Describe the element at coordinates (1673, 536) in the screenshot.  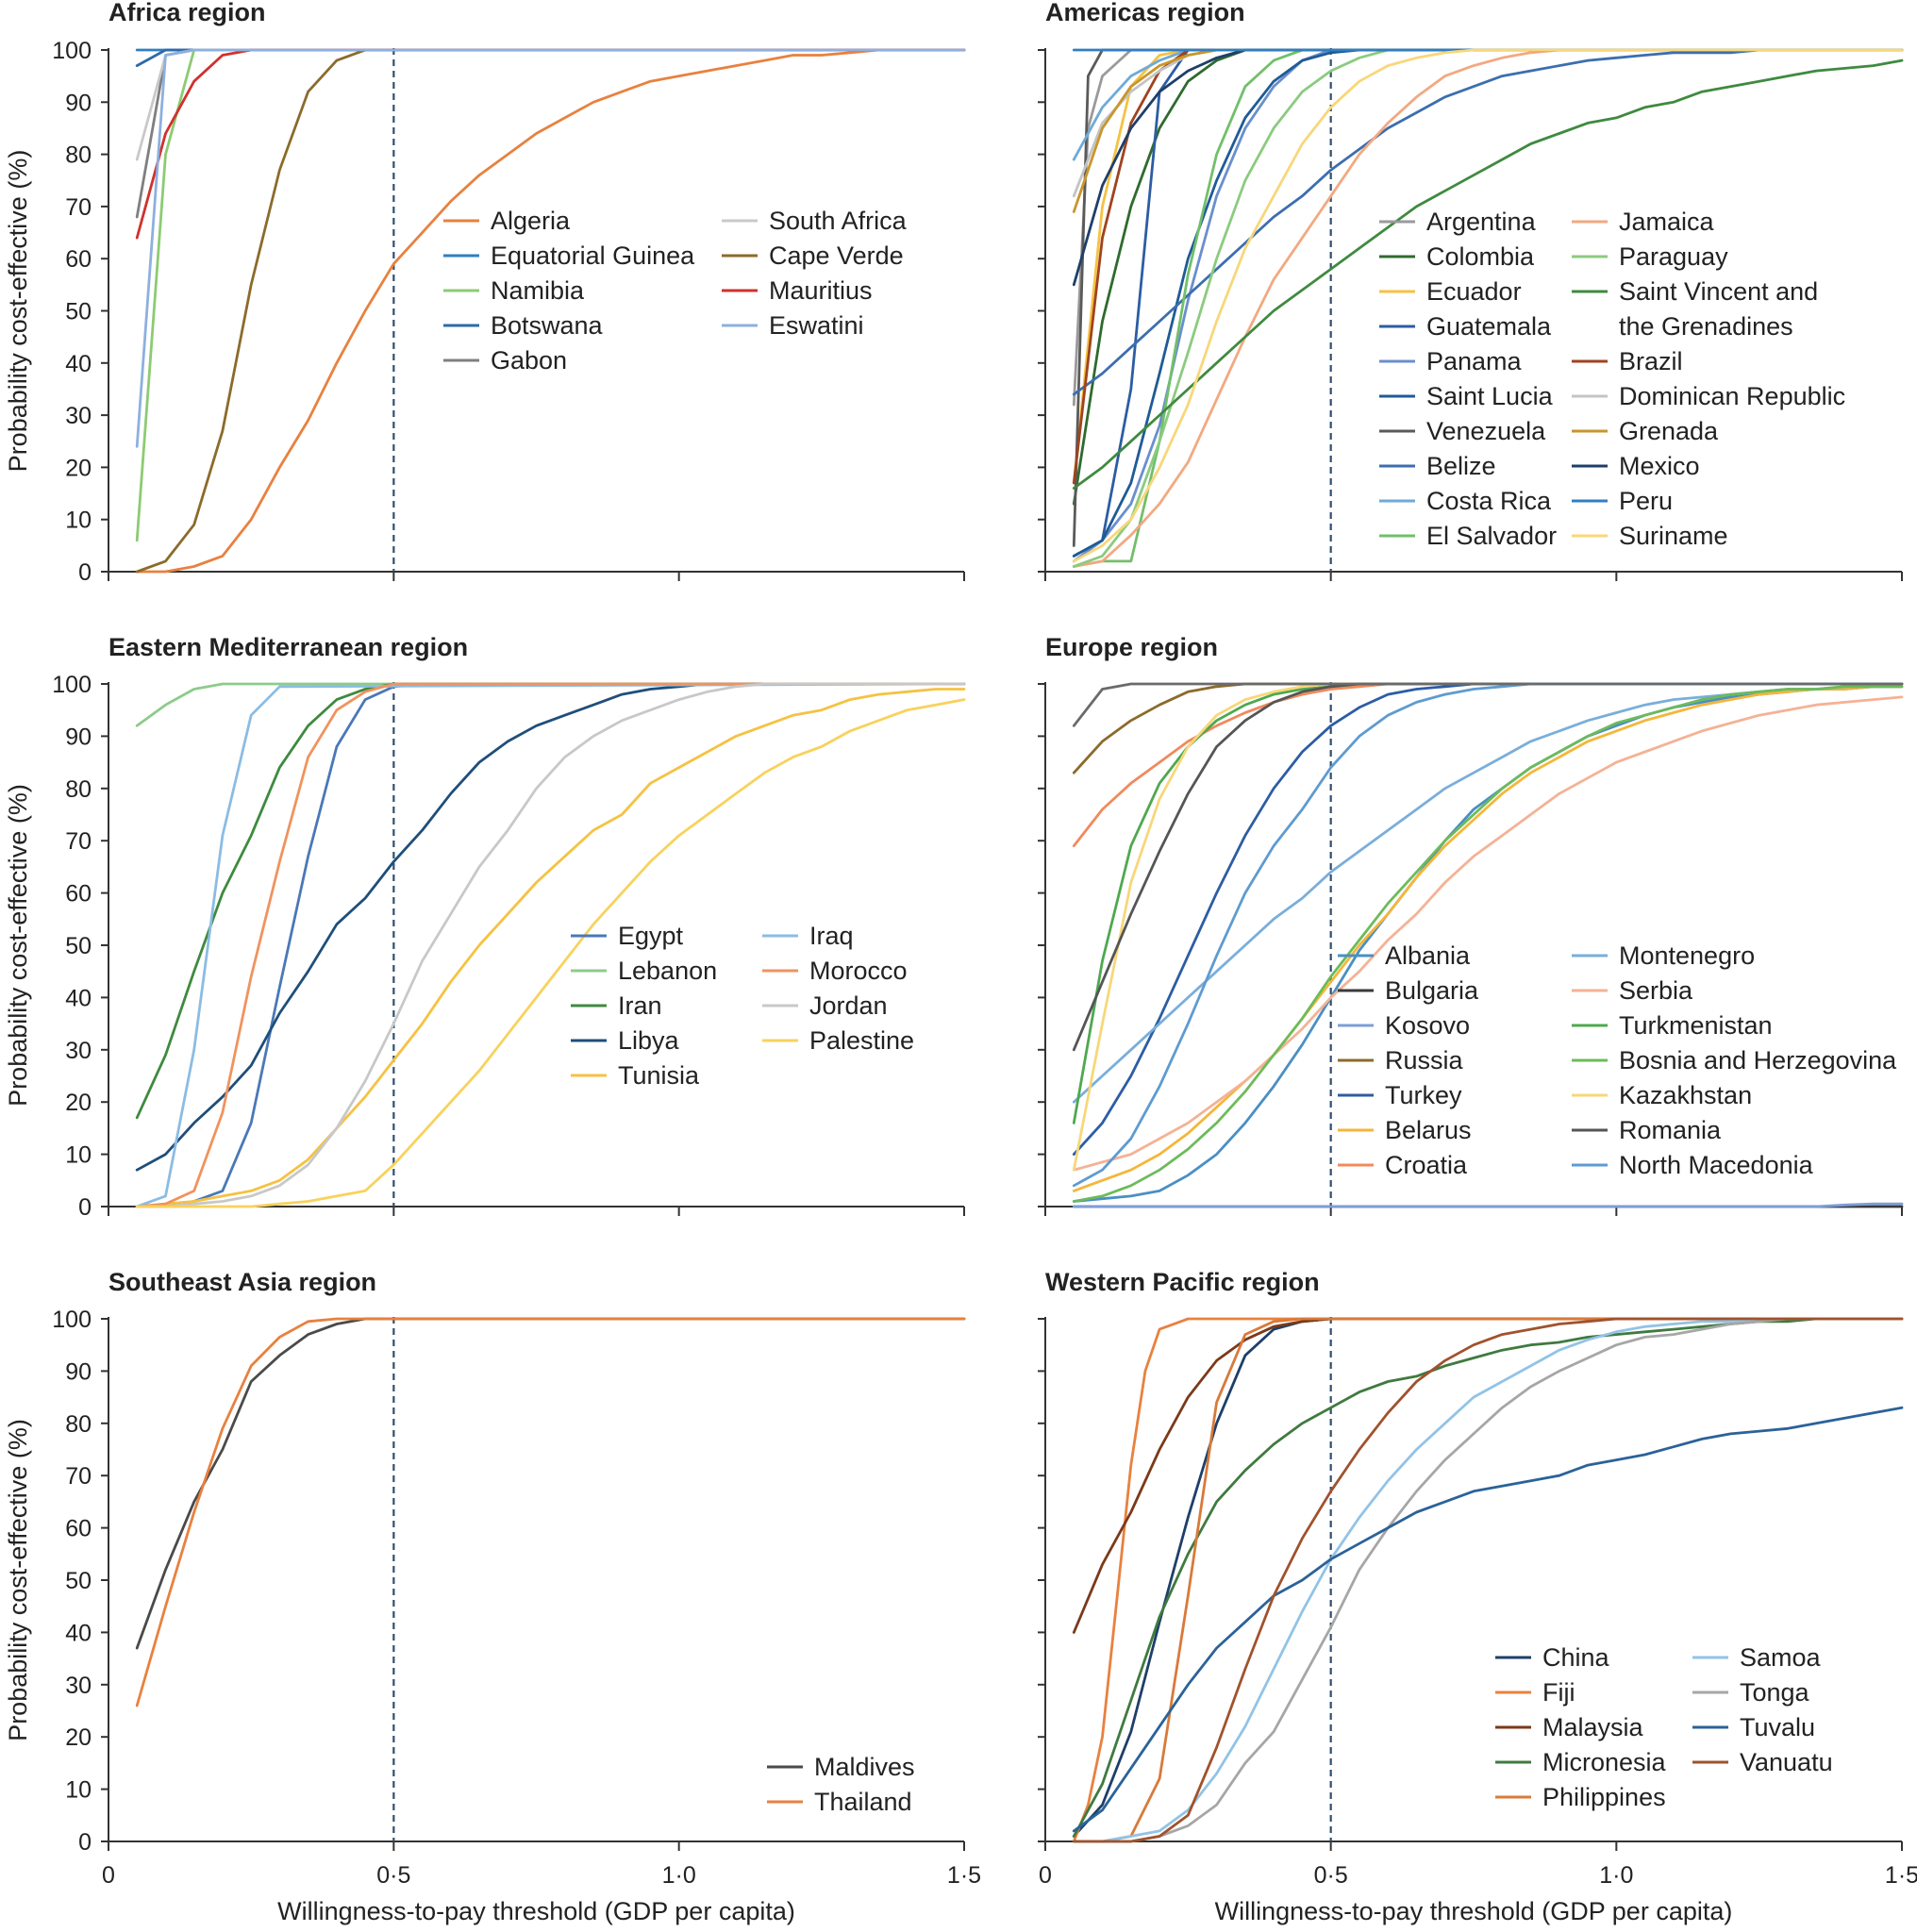
I see `legend-label: Suriname` at that location.